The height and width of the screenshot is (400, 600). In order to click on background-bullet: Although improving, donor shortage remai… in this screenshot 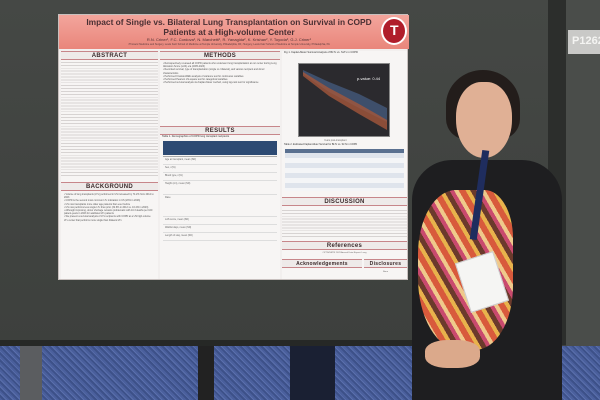, I will do `click(109, 212)`.